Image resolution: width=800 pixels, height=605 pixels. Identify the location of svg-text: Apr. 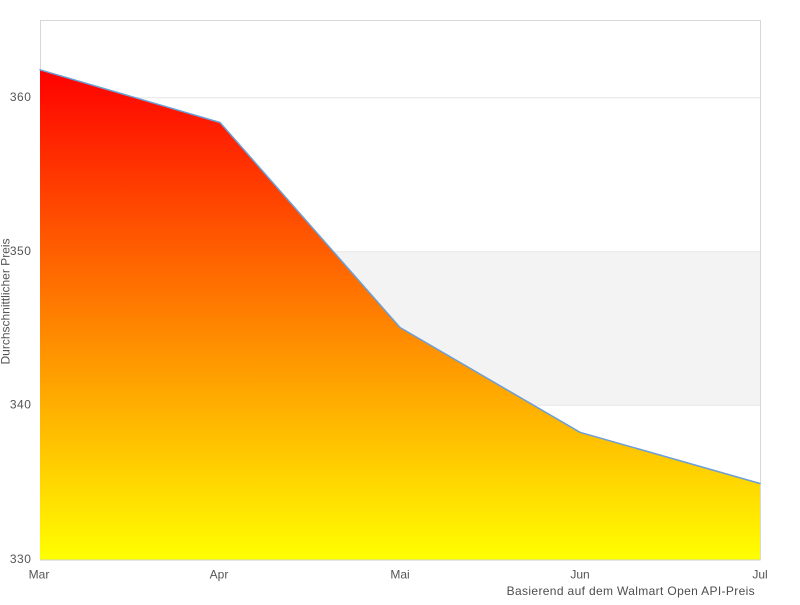
(219, 575).